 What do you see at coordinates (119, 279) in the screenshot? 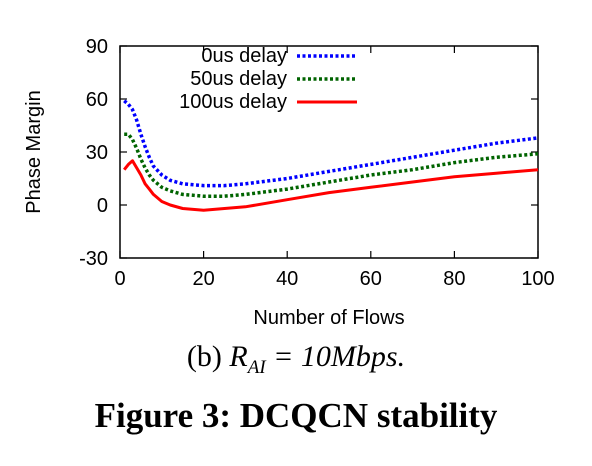
I see `x-tick-label: 0` at bounding box center [119, 279].